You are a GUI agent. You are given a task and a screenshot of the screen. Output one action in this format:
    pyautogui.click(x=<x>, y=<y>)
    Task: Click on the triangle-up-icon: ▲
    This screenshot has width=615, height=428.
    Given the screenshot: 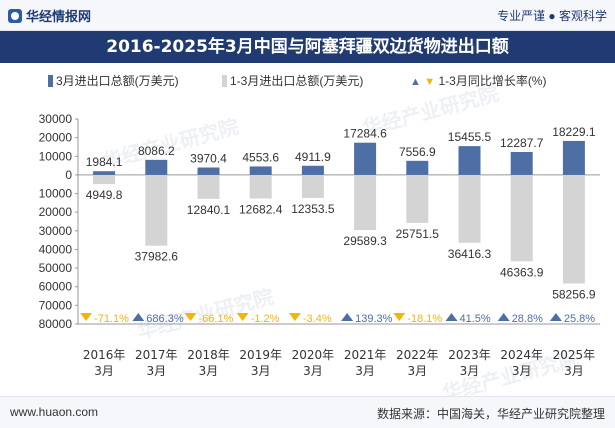 What is the action you would take?
    pyautogui.click(x=415, y=82)
    